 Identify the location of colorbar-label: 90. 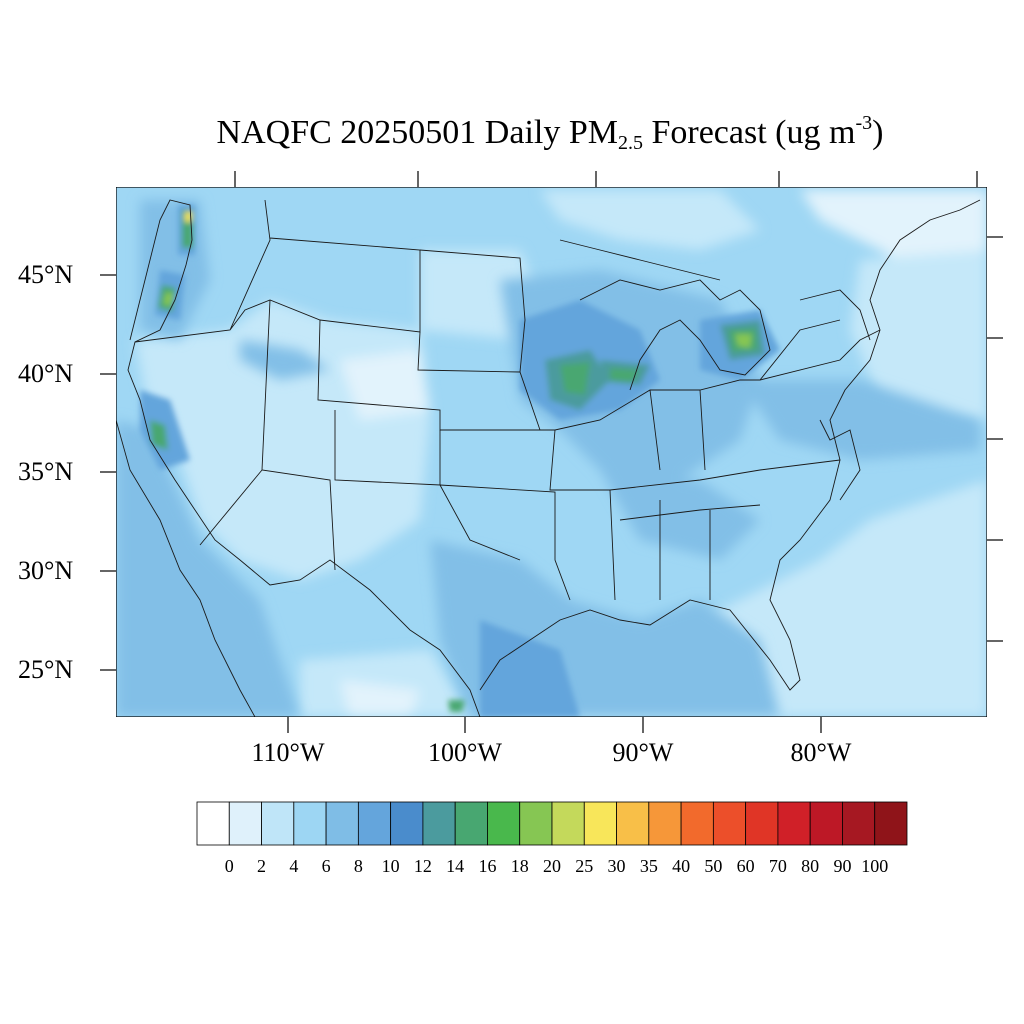
(842, 866).